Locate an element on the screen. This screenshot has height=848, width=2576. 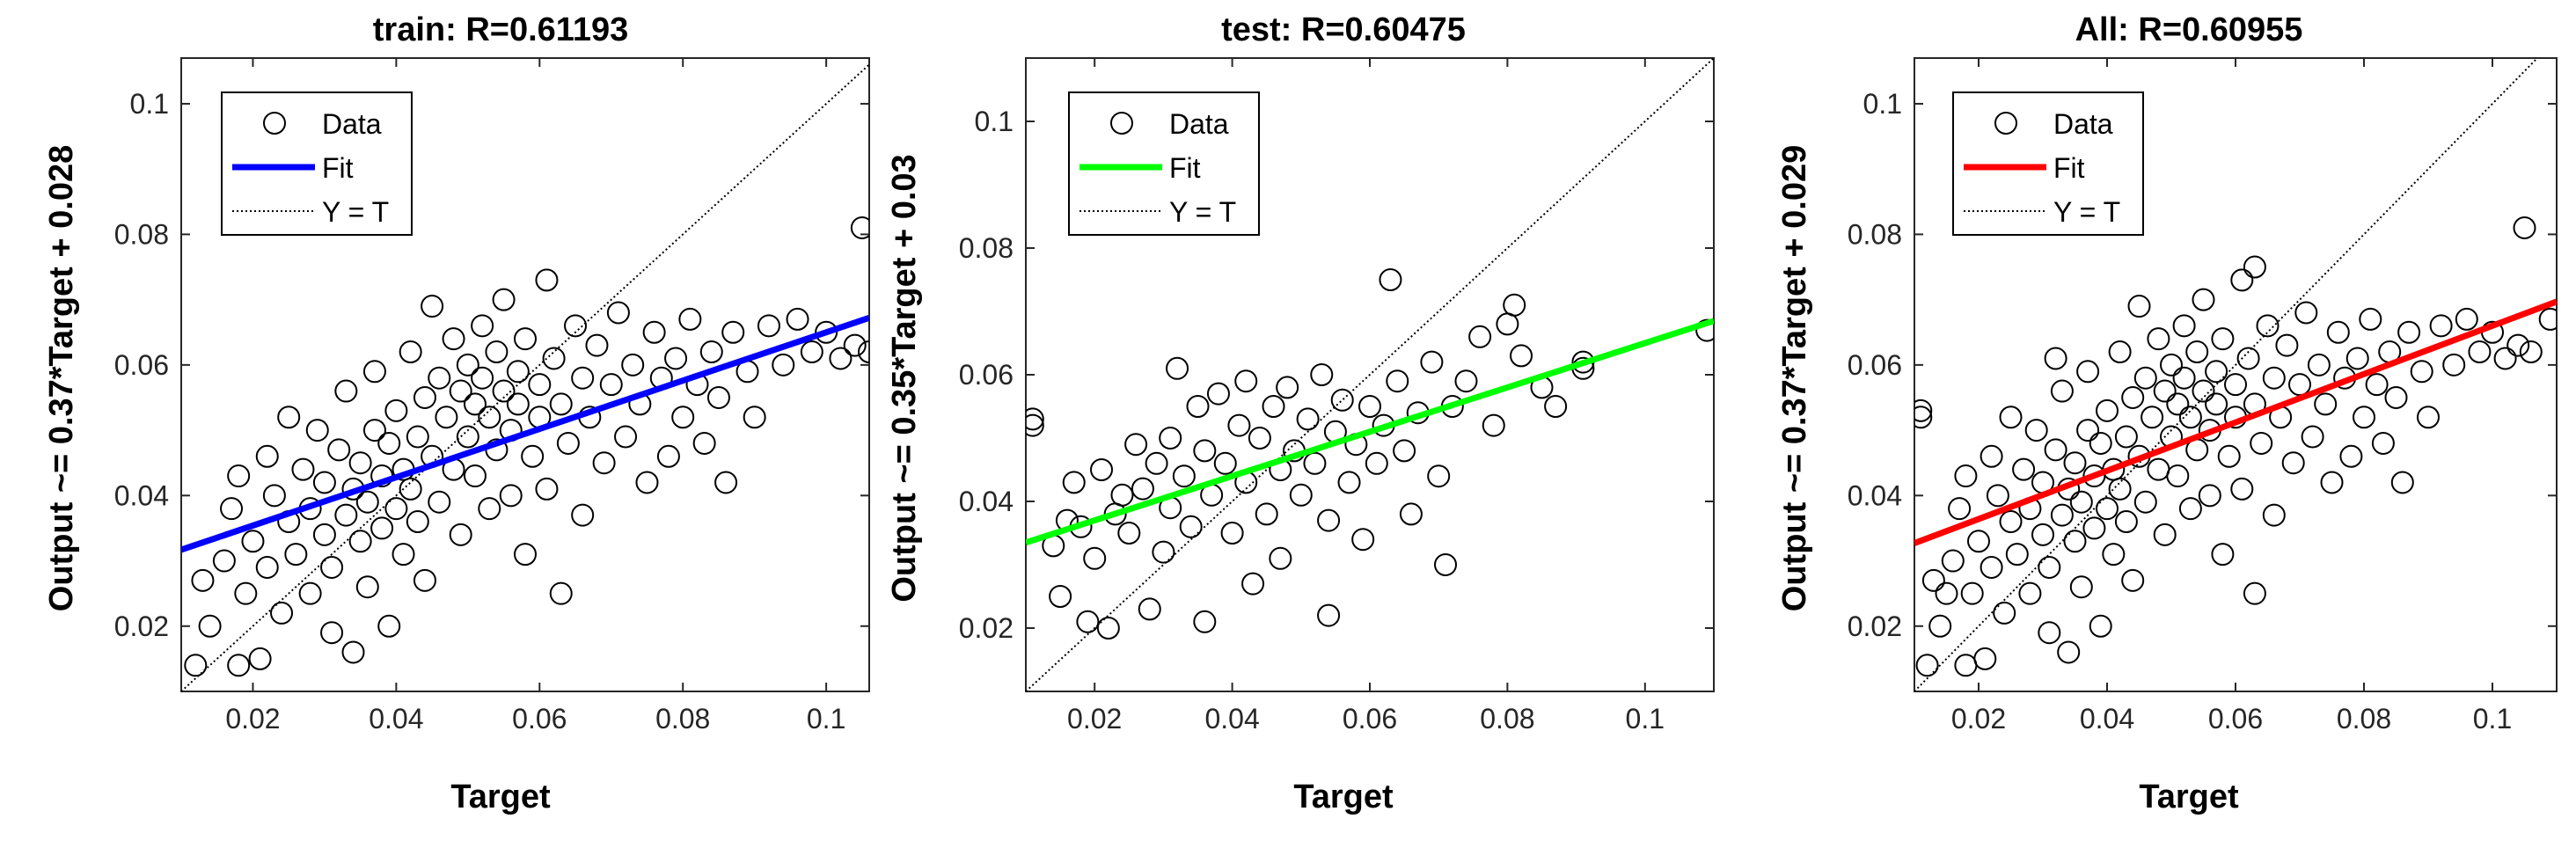
legend-label-fit: Fit is located at coordinates (338, 168).